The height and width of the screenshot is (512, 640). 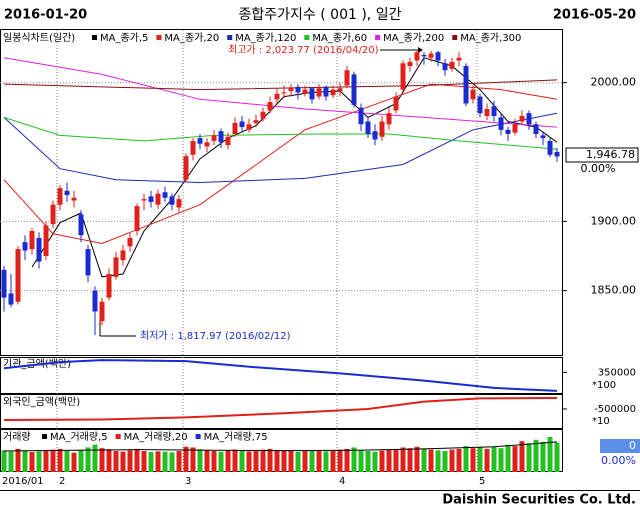 I want to click on ma-line, so click(x=280, y=148).